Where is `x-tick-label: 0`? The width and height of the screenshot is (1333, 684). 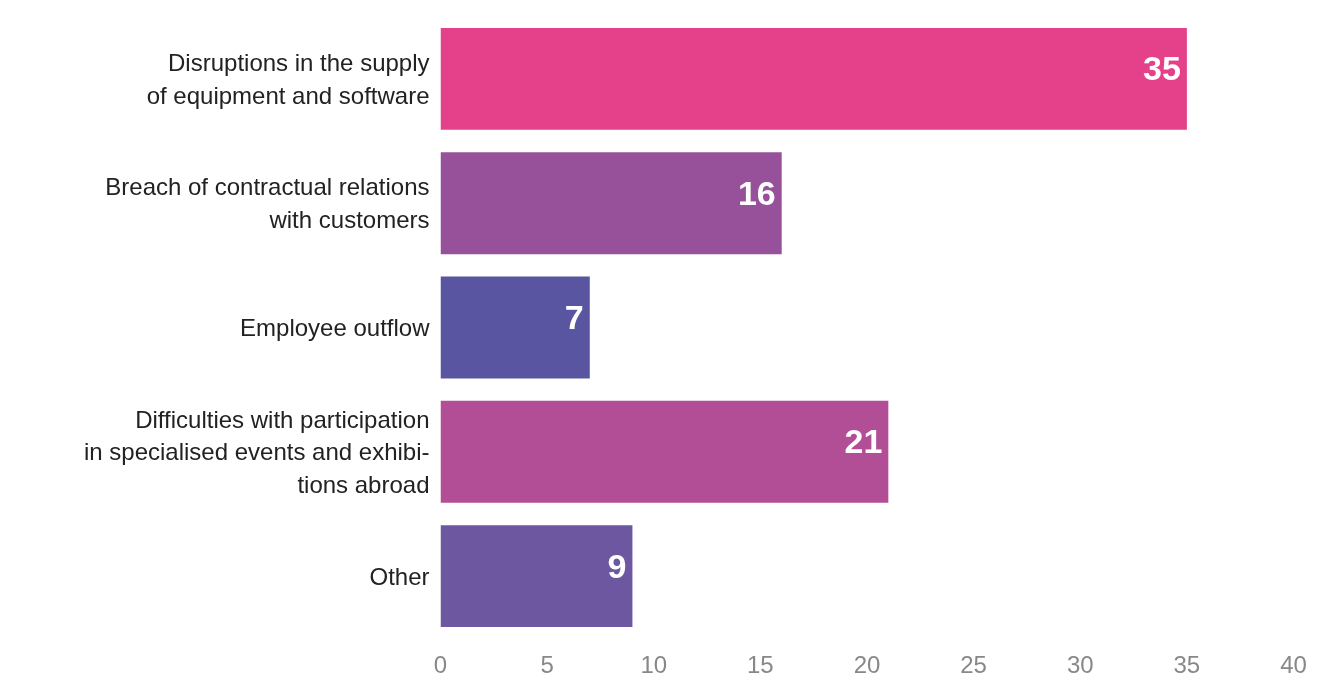
x-tick-label: 0 is located at coordinates (440, 664).